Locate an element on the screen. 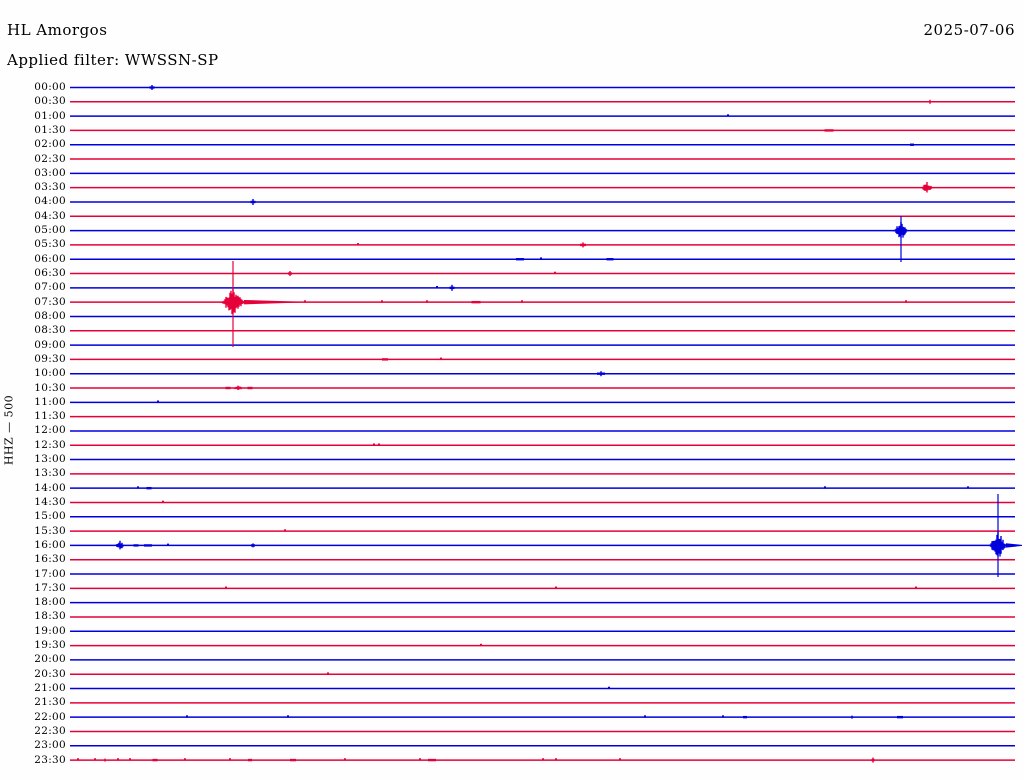 The image size is (1024, 780). time-label-09:00: 09:00 is located at coordinates (50, 344).